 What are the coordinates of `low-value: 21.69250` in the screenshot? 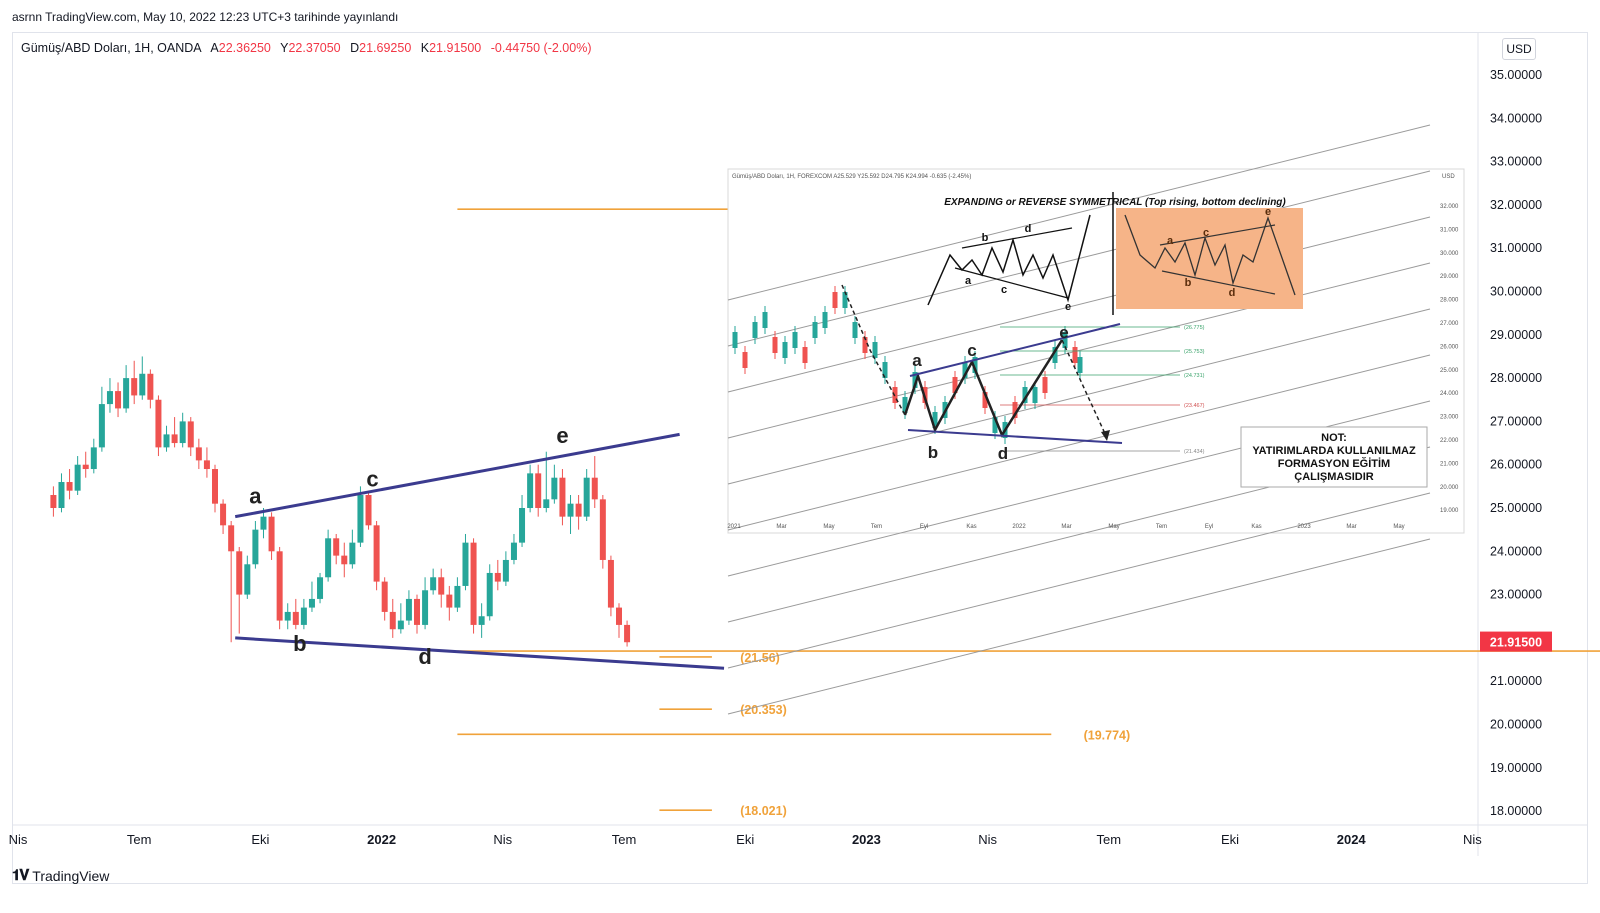 It's located at (385, 48).